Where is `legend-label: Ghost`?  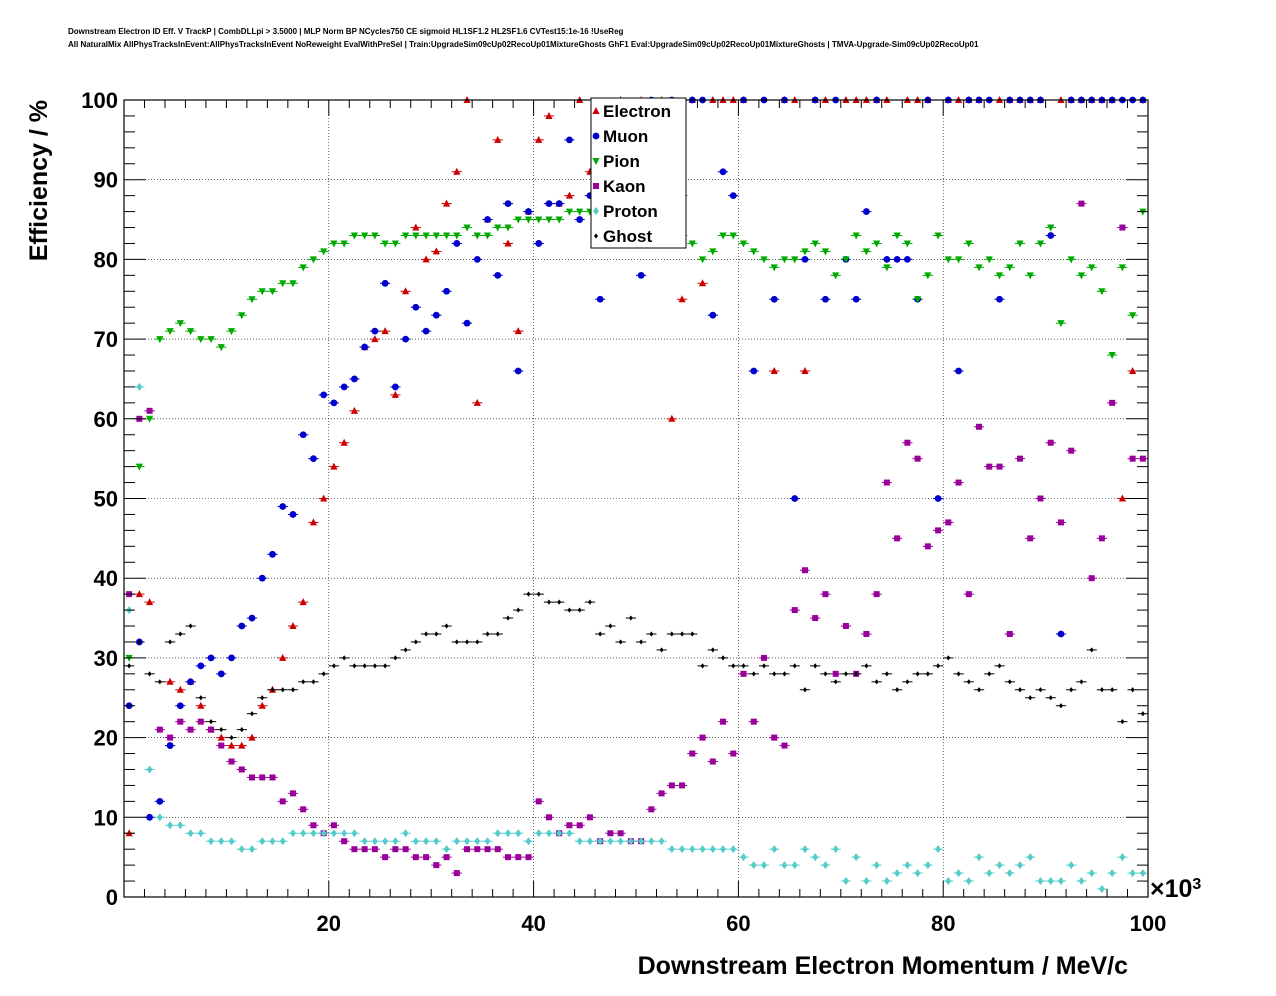 legend-label: Ghost is located at coordinates (627, 236).